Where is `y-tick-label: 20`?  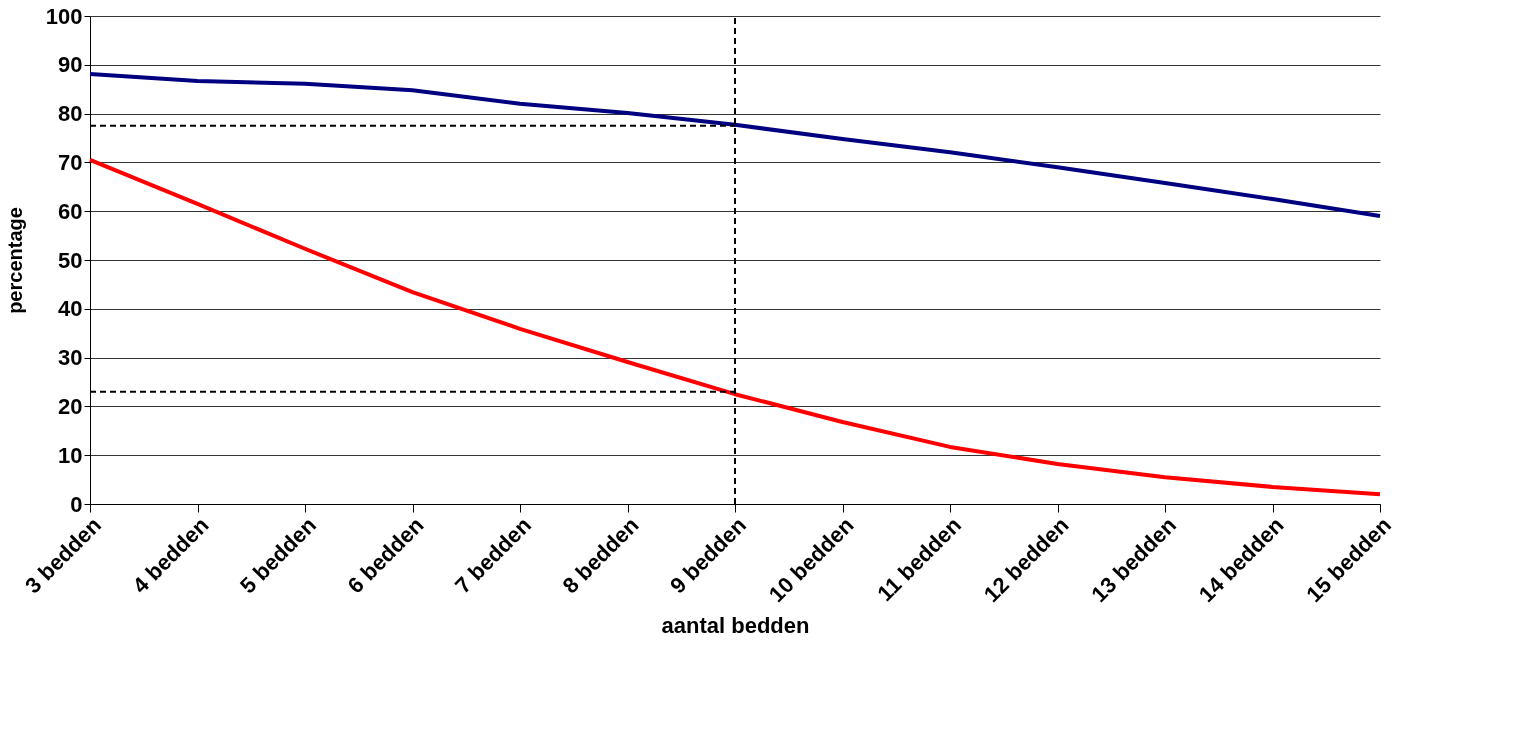
y-tick-label: 20 is located at coordinates (70, 406).